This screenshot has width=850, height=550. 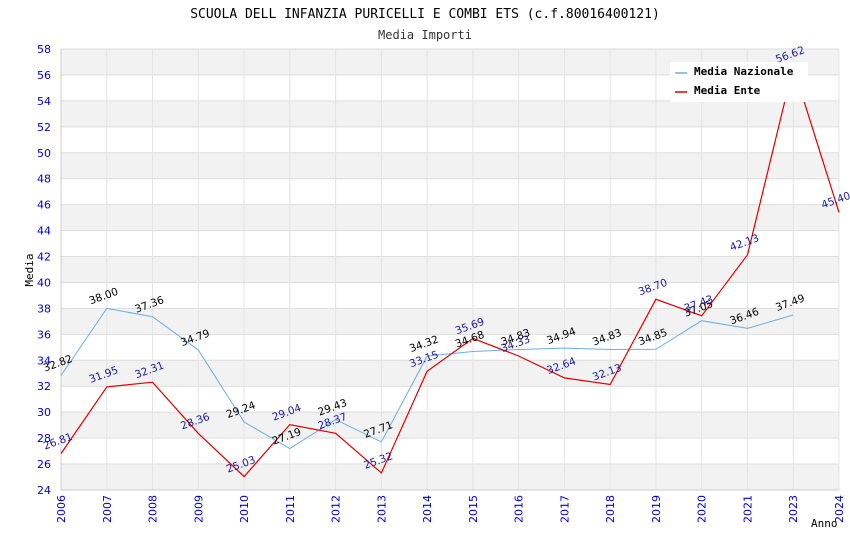 I want to click on x-tick-label: 2009, so click(x=198, y=509).